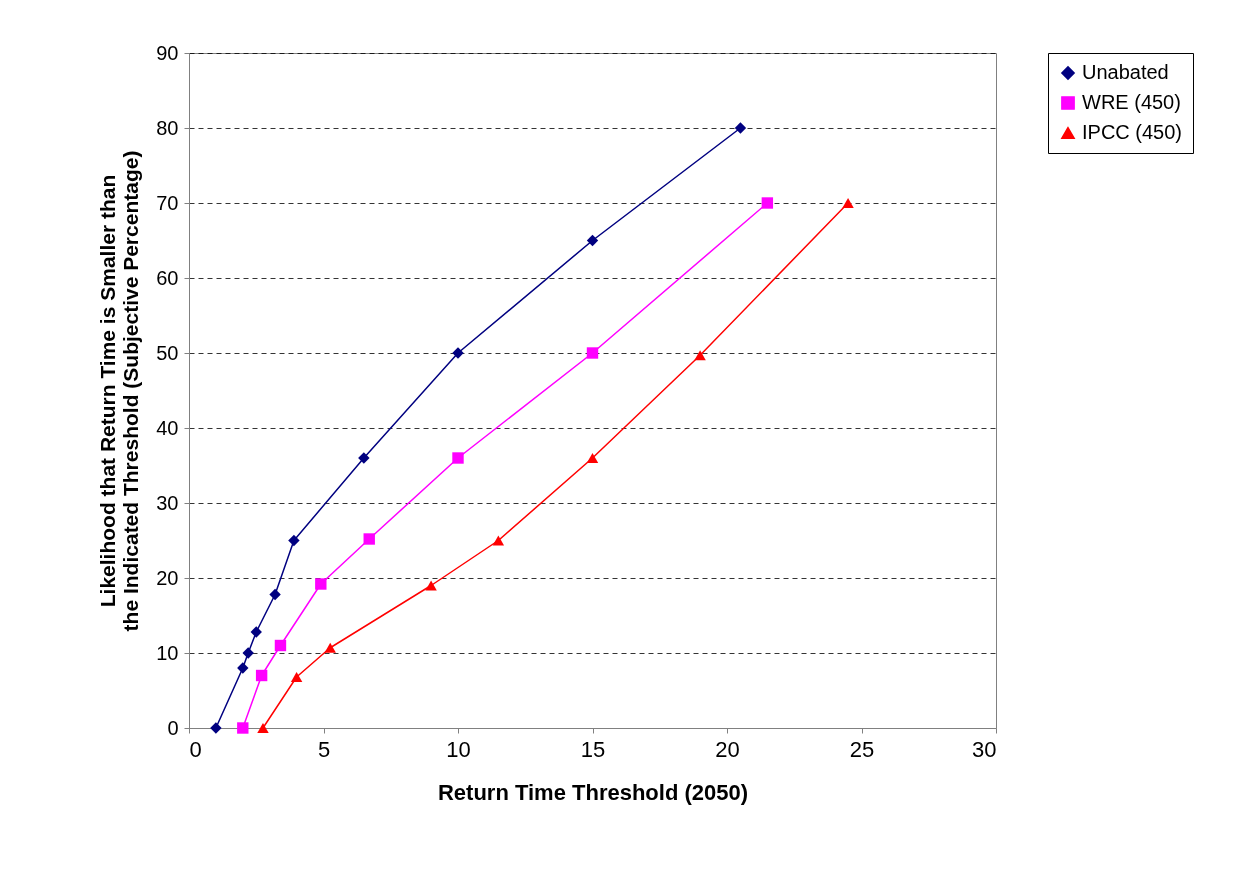 The height and width of the screenshot is (874, 1260). What do you see at coordinates (324, 749) in the screenshot?
I see `x-tick-label: 5` at bounding box center [324, 749].